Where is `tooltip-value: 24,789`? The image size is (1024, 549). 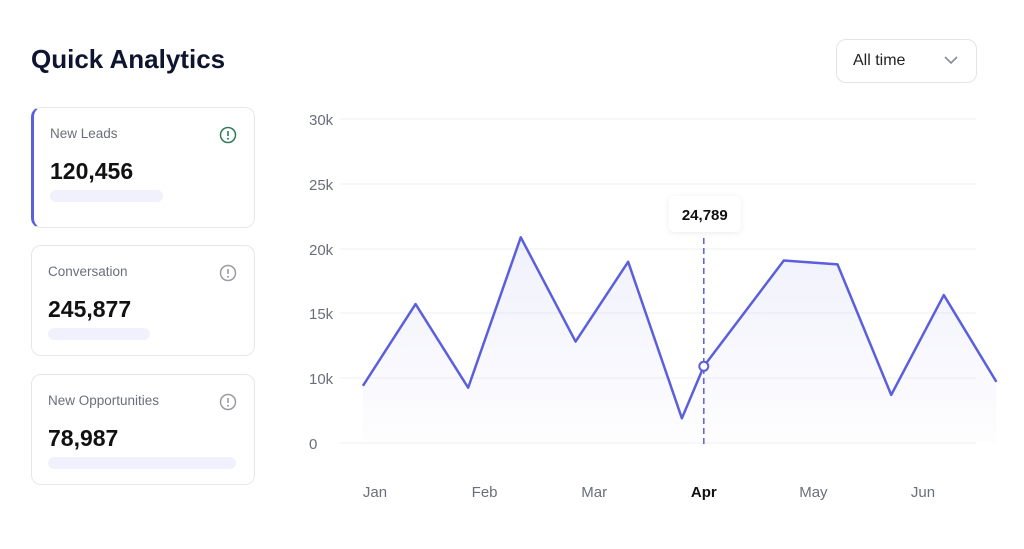 tooltip-value: 24,789 is located at coordinates (705, 215).